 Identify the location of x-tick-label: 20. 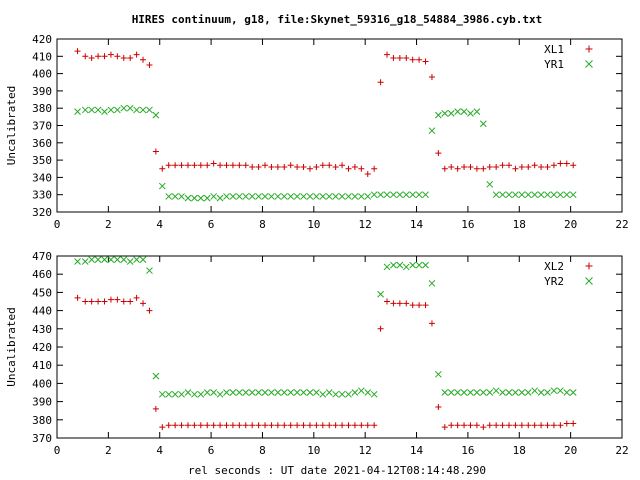
(570, 450).